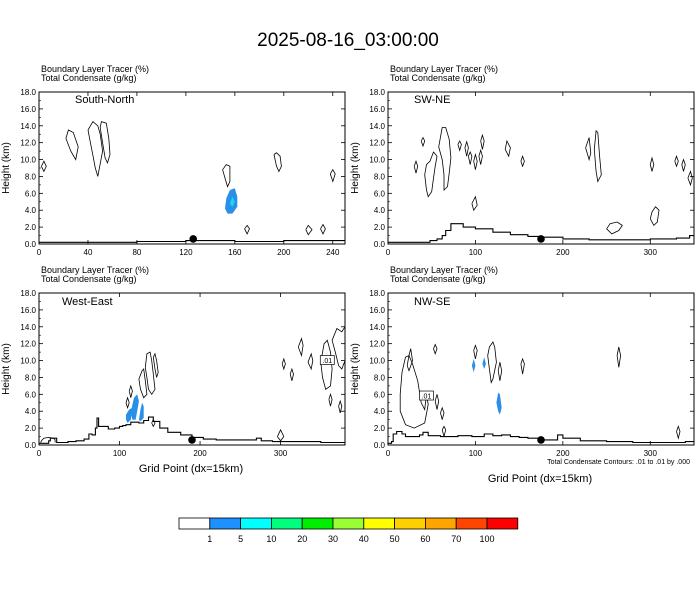 The image size is (696, 612). I want to click on plot-frame, so click(541, 369).